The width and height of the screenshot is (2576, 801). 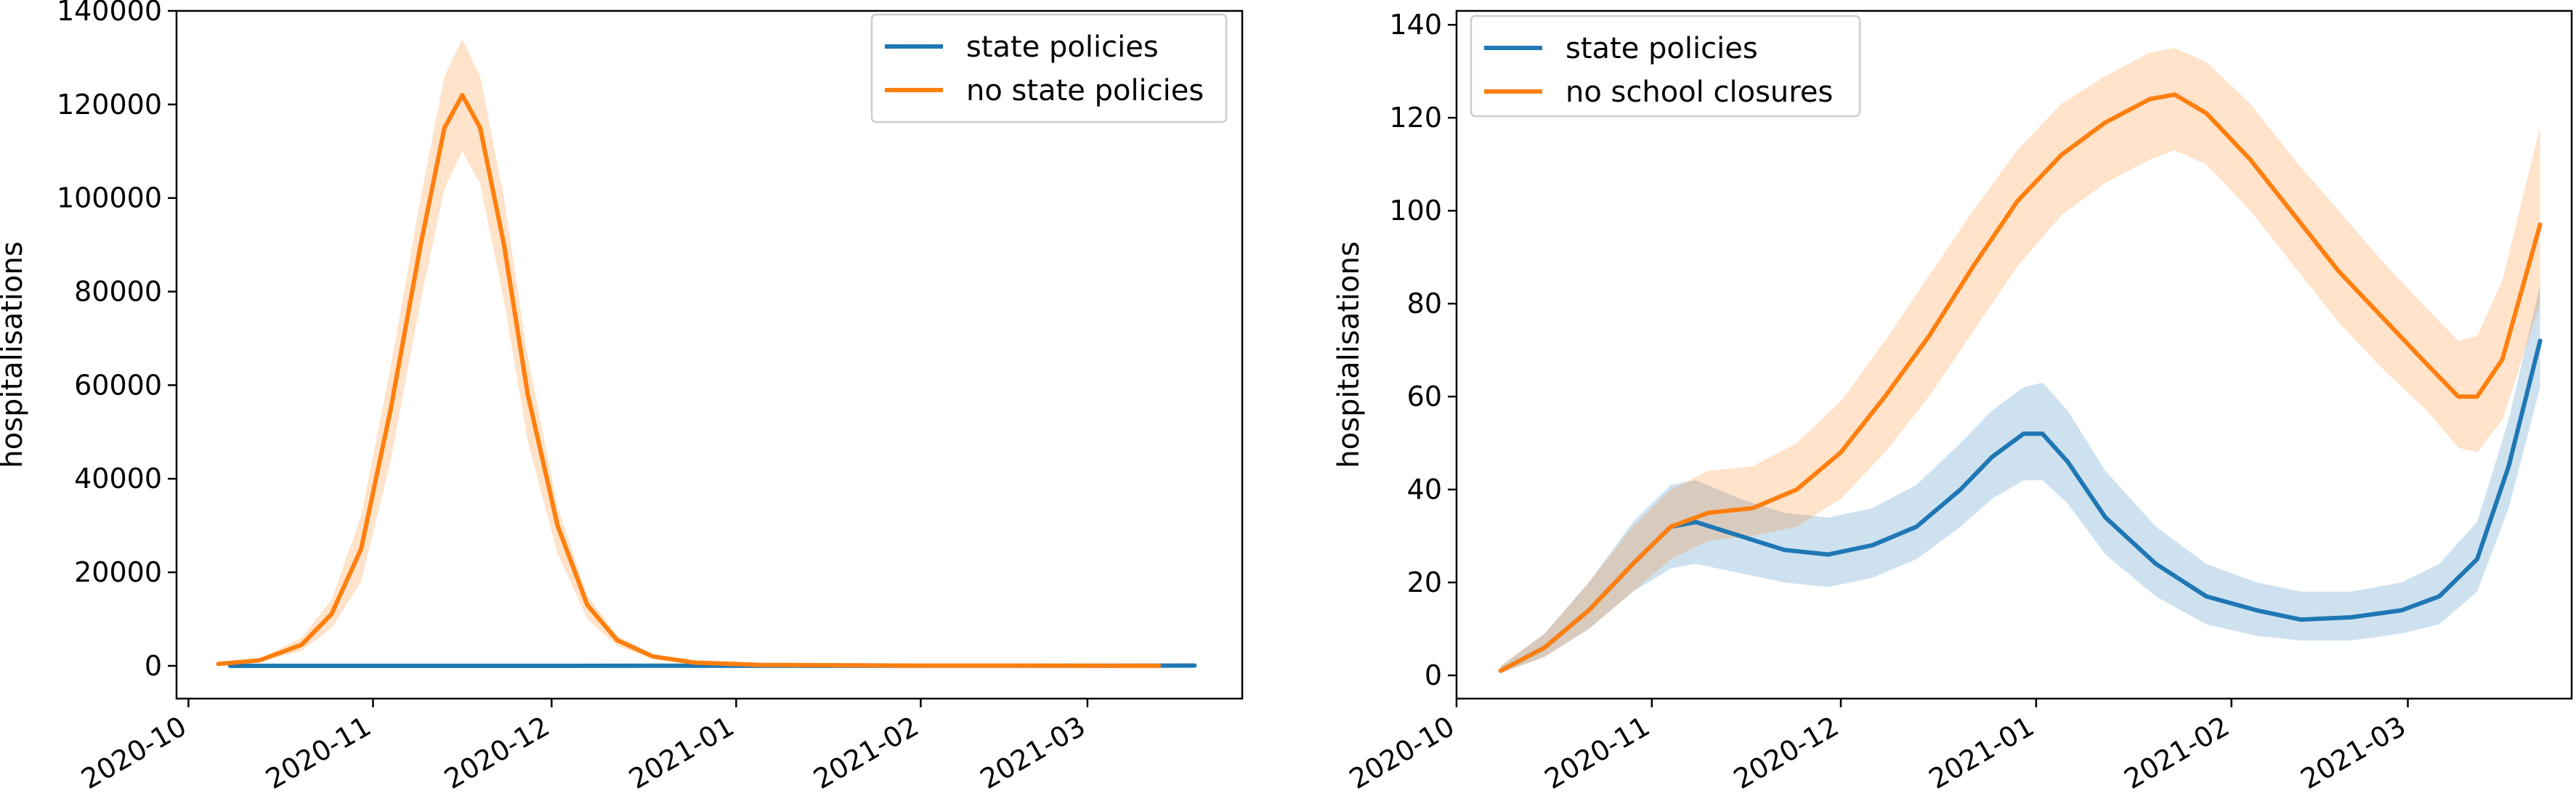 What do you see at coordinates (1415, 118) in the screenshot?
I see `y-tick-label: 120` at bounding box center [1415, 118].